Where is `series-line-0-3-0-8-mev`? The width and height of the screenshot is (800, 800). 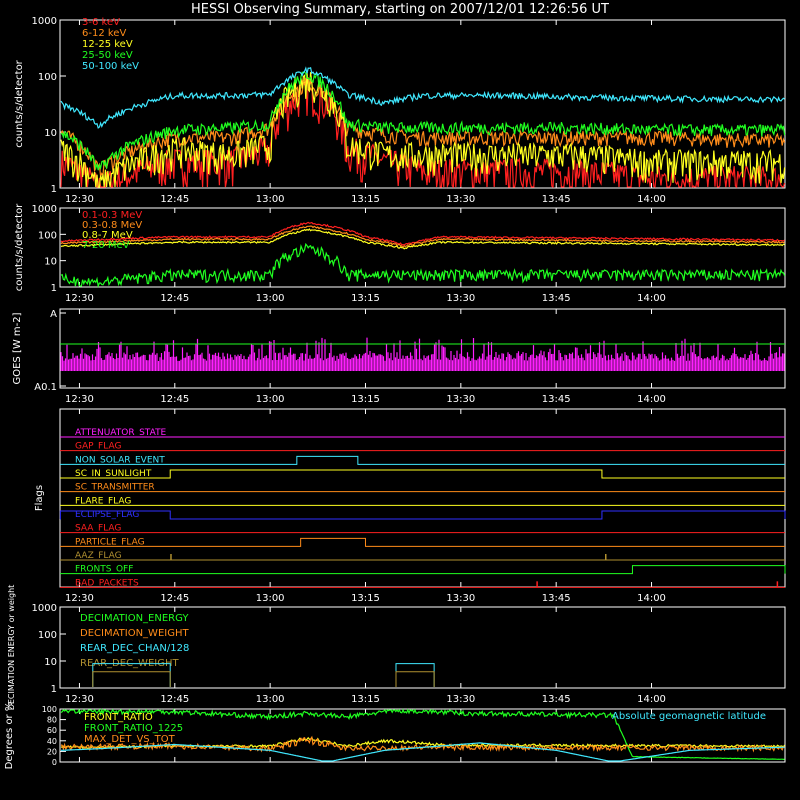
series-line-0-3-0-8-mev is located at coordinates (422, 236).